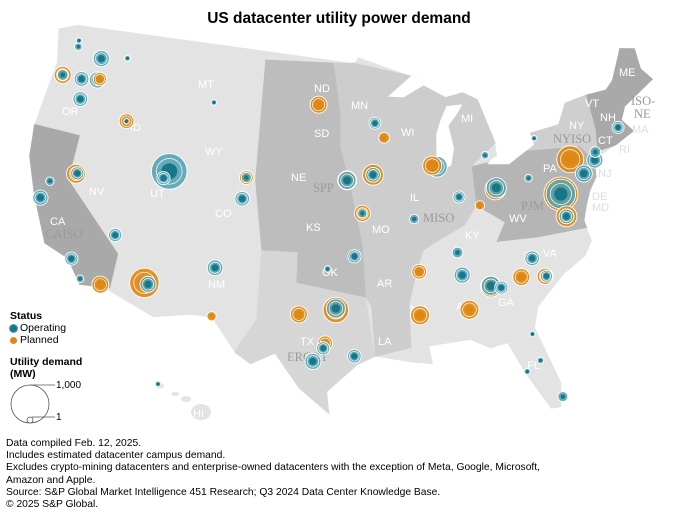  I want to click on legend-item-operating: Operating, so click(46, 328).